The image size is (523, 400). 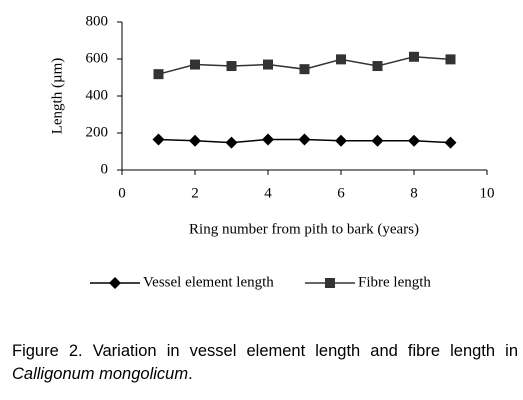 What do you see at coordinates (97, 132) in the screenshot?
I see `y-tick-label: 200` at bounding box center [97, 132].